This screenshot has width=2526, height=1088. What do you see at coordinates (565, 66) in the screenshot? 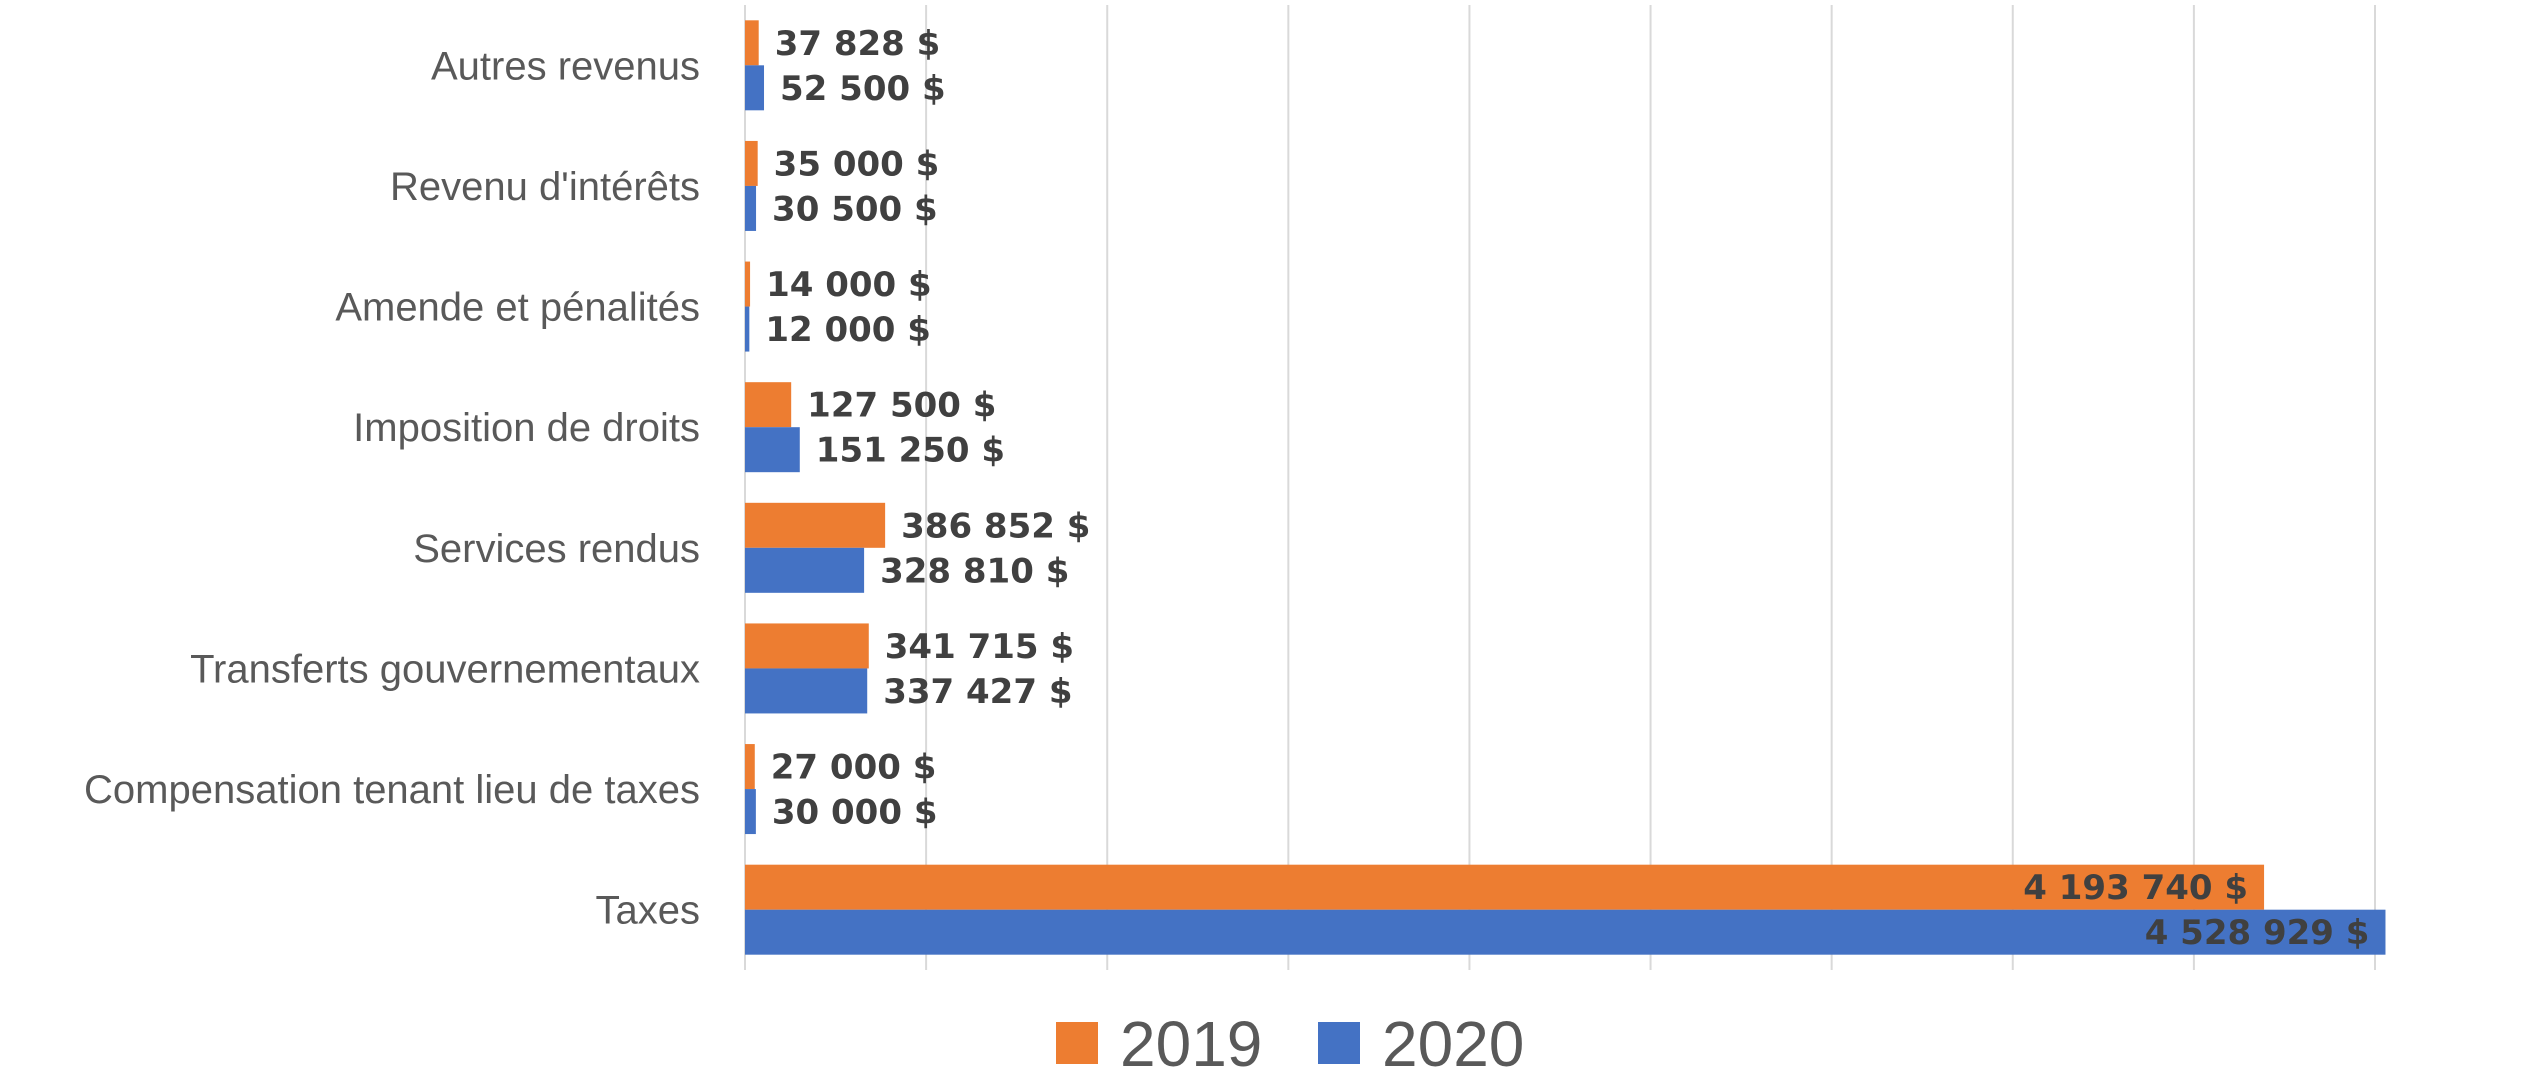
I see `category-label: Autres revenus` at bounding box center [565, 66].